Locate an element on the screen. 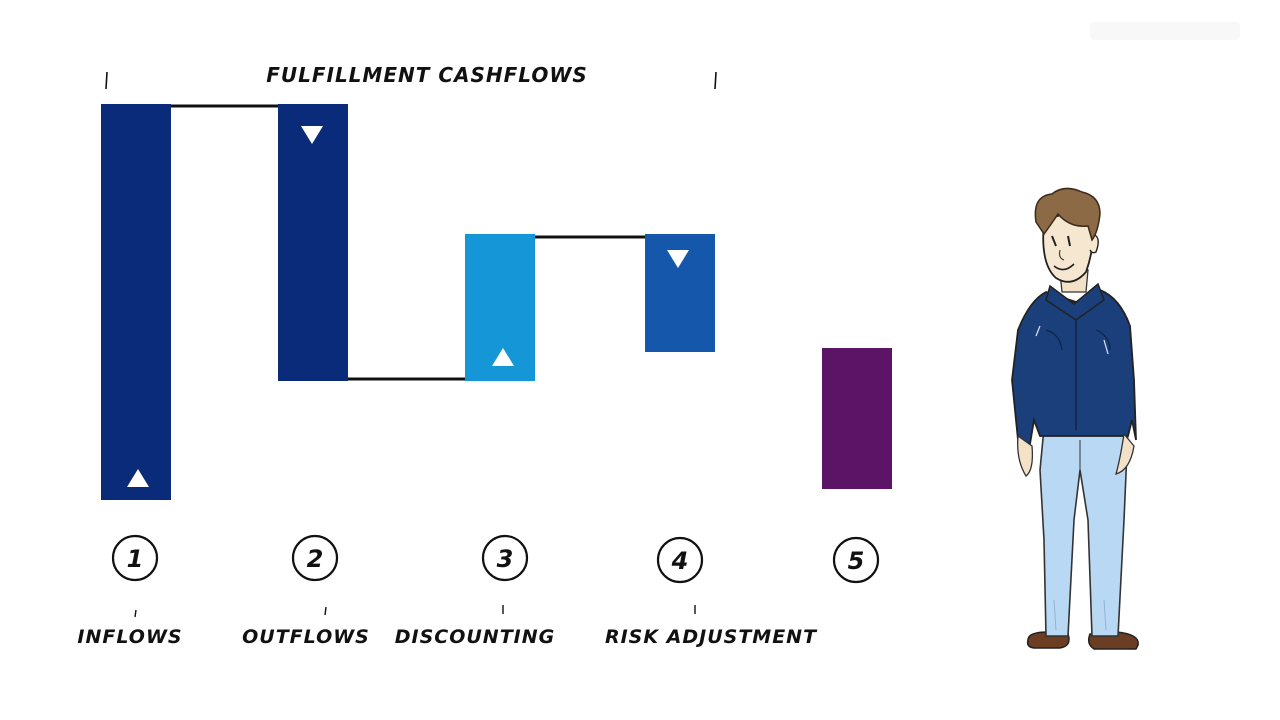  left-hand-icon is located at coordinates (1025, 455).